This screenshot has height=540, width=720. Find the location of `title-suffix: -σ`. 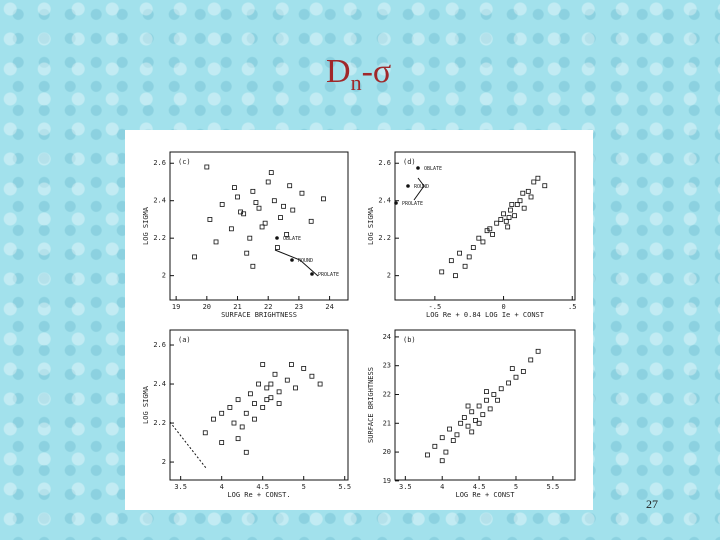

title-suffix: -σ is located at coordinates (377, 71).